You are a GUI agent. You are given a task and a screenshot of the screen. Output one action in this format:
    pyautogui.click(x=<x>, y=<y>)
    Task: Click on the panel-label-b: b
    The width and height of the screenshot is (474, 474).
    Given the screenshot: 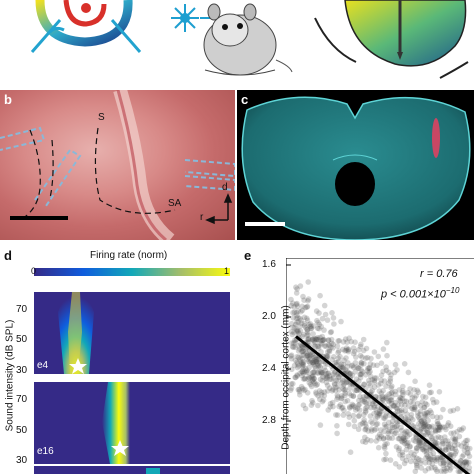 What is the action you would take?
    pyautogui.click(x=8, y=99)
    